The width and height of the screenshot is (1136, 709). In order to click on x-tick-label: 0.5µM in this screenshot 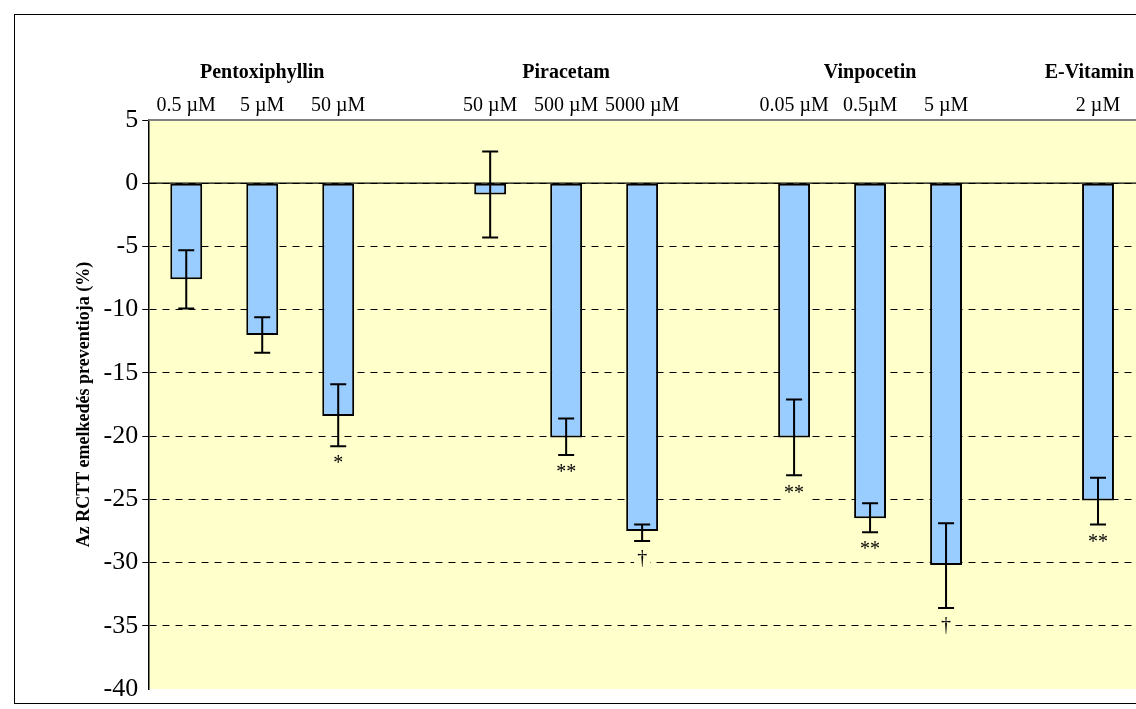, I will do `click(870, 105)`.